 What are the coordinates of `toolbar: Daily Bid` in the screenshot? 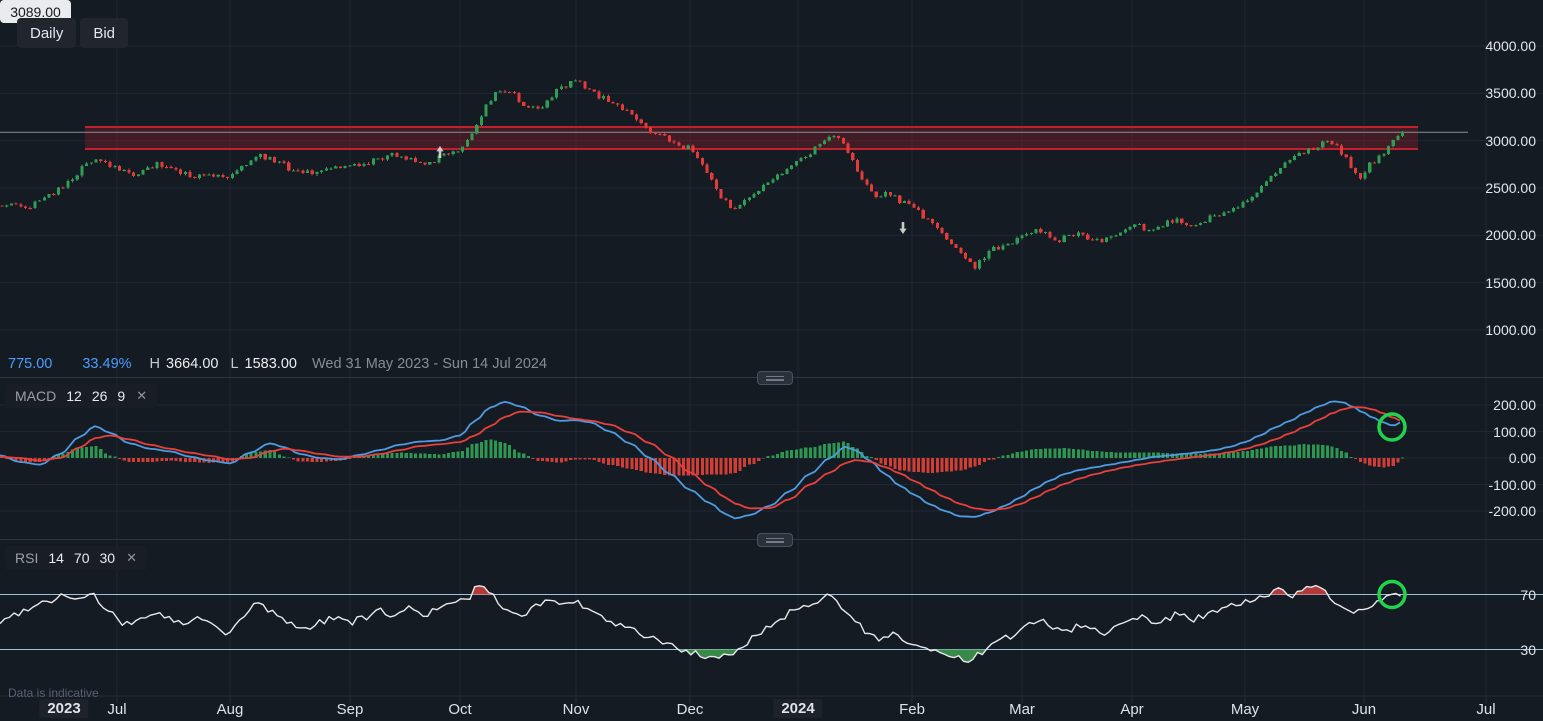 It's located at (73, 33).